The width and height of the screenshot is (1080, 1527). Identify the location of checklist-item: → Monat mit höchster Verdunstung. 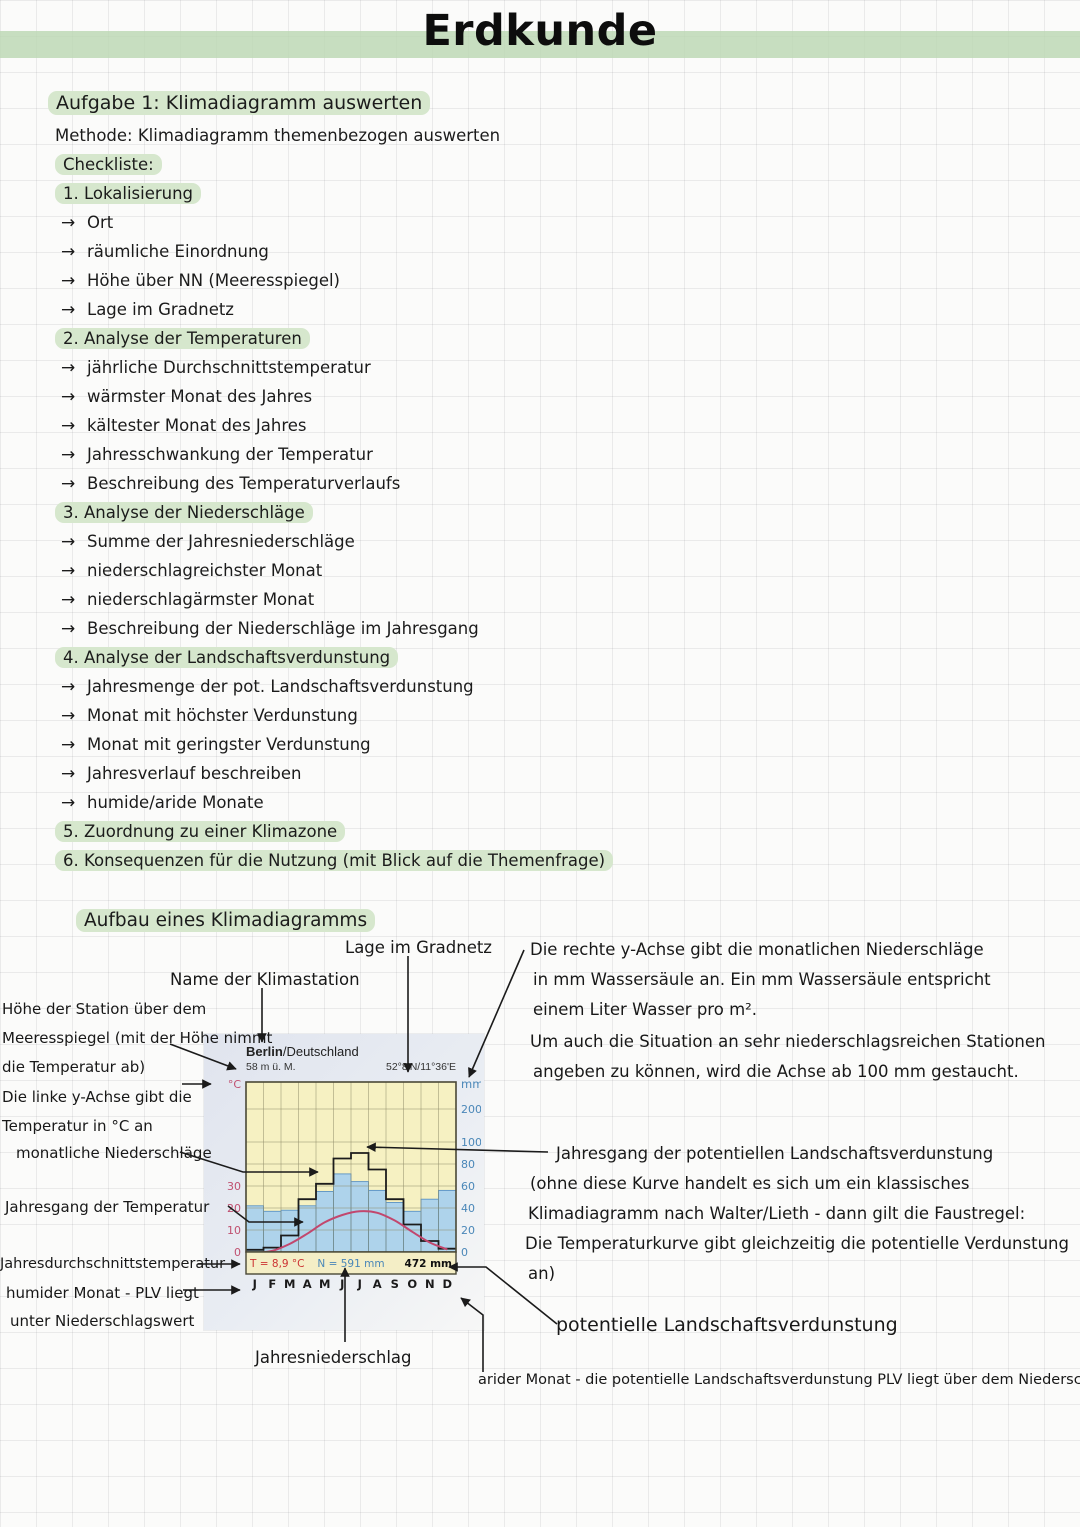
(209, 716).